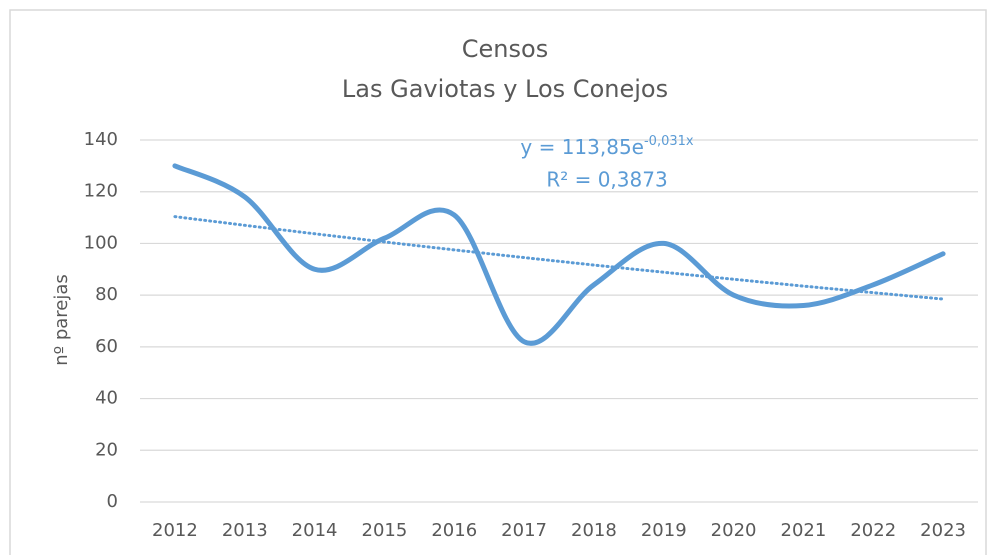 This screenshot has width=992, height=555. I want to click on x-tick-label: 2018, so click(594, 530).